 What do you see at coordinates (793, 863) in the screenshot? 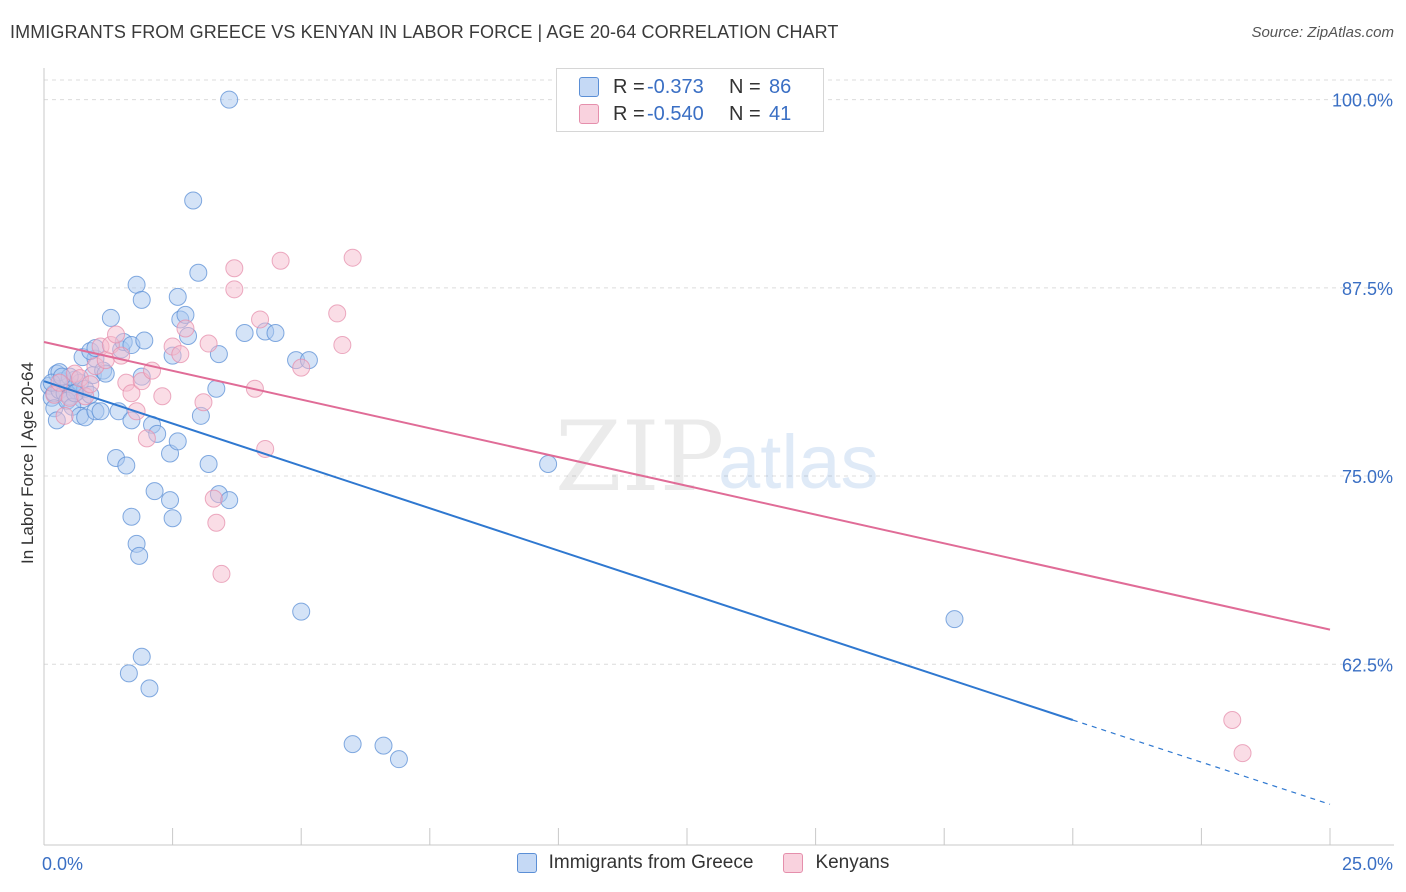
I see `kenyans-legend-swatch-icon` at bounding box center [793, 863].